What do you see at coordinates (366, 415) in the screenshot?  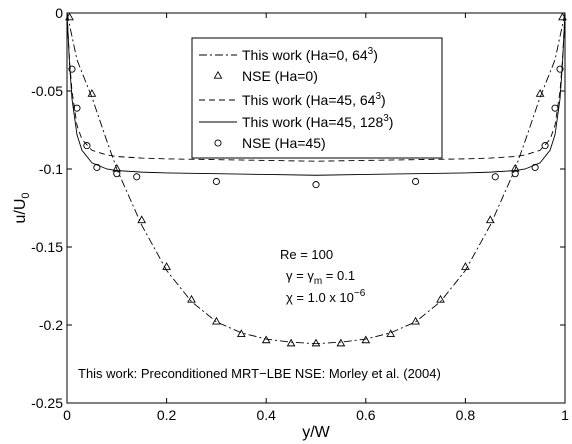 I see `x-tick-label: 0.6` at bounding box center [366, 415].